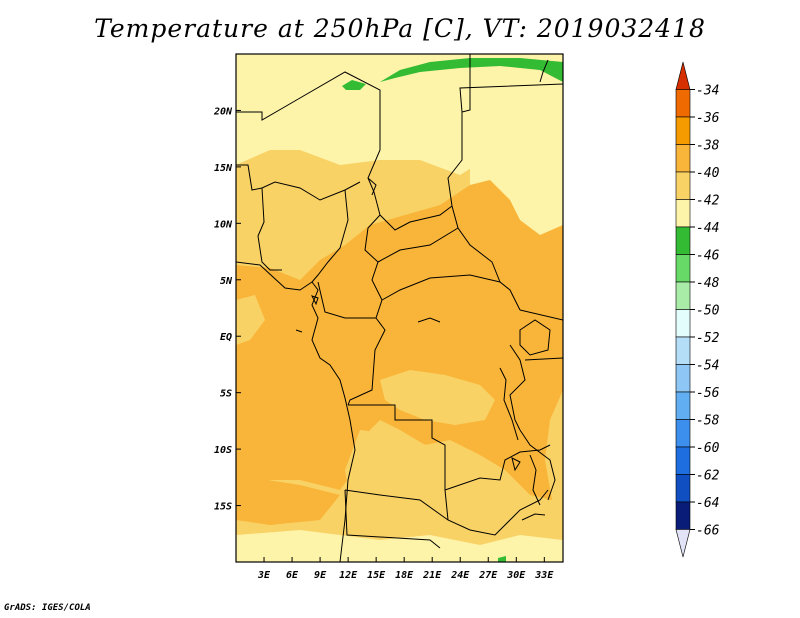 This screenshot has height=618, width=800. Describe the element at coordinates (223, 450) in the screenshot. I see `y-tick-label: 10S` at that location.